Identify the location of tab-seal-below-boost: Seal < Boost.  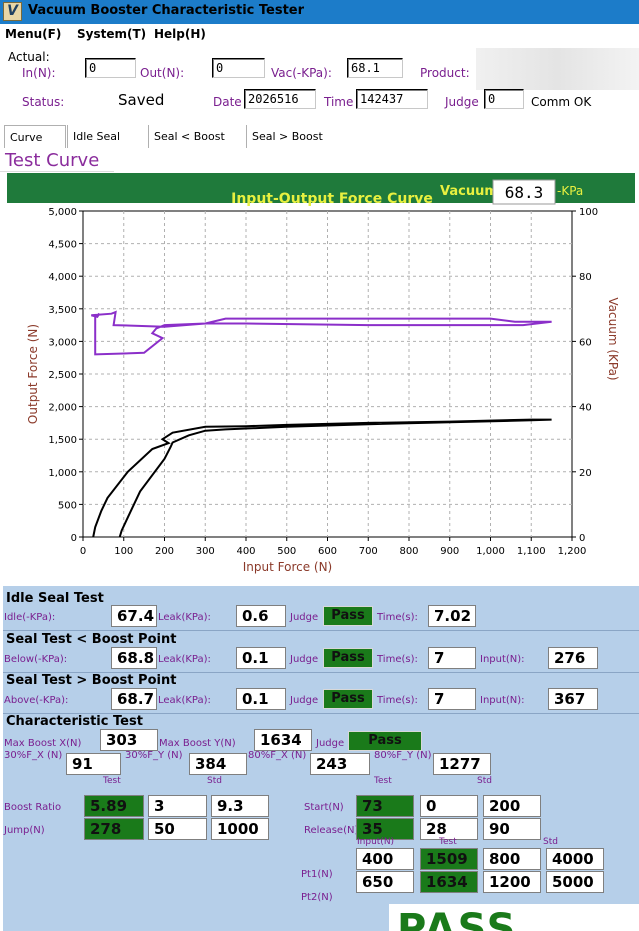
(196, 136).